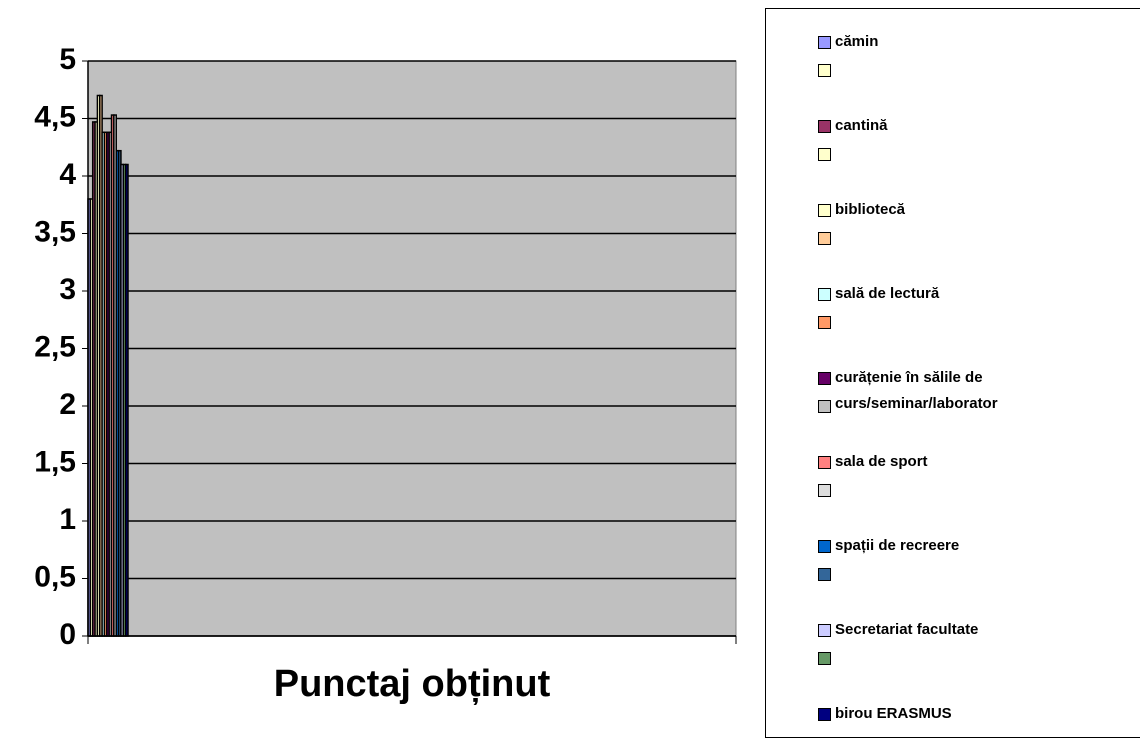 Image resolution: width=1140 pixels, height=738 pixels. What do you see at coordinates (870, 209) in the screenshot?
I see `legend-label: bibliotecă` at bounding box center [870, 209].